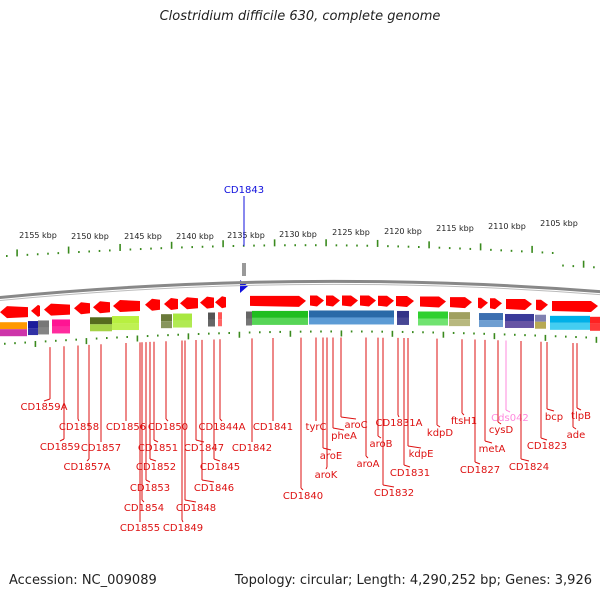 This screenshot has height=600, width=600. I want to click on gene-label: ftsH1, so click(464, 421).